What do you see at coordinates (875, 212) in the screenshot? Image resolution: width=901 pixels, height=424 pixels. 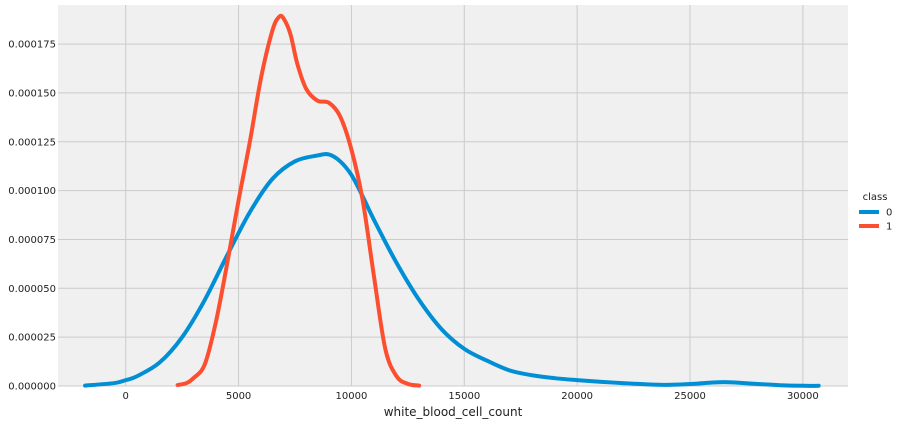 I see `legend: class 0 1` at bounding box center [875, 212].